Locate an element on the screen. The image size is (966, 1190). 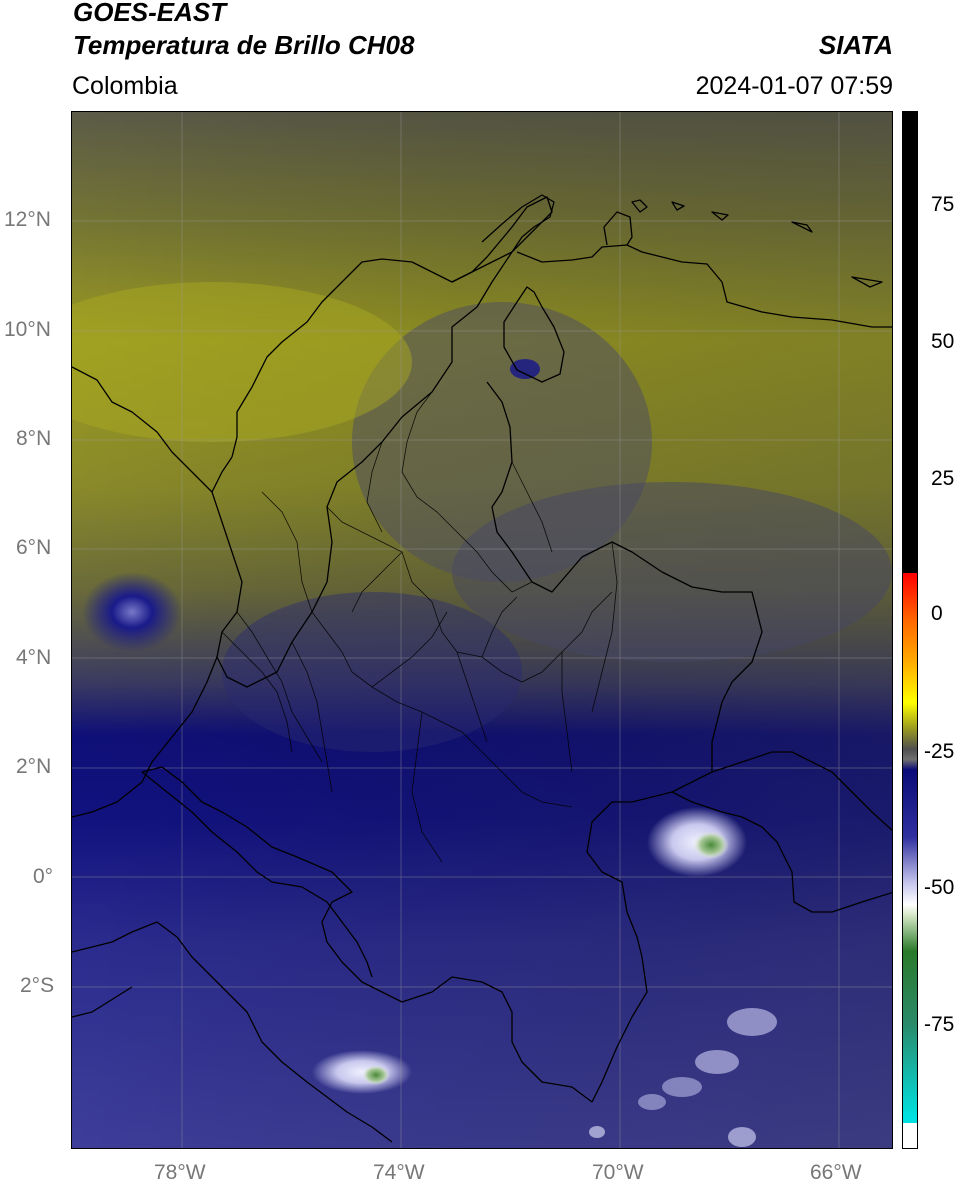
temperature-colorbar is located at coordinates (910, 630).